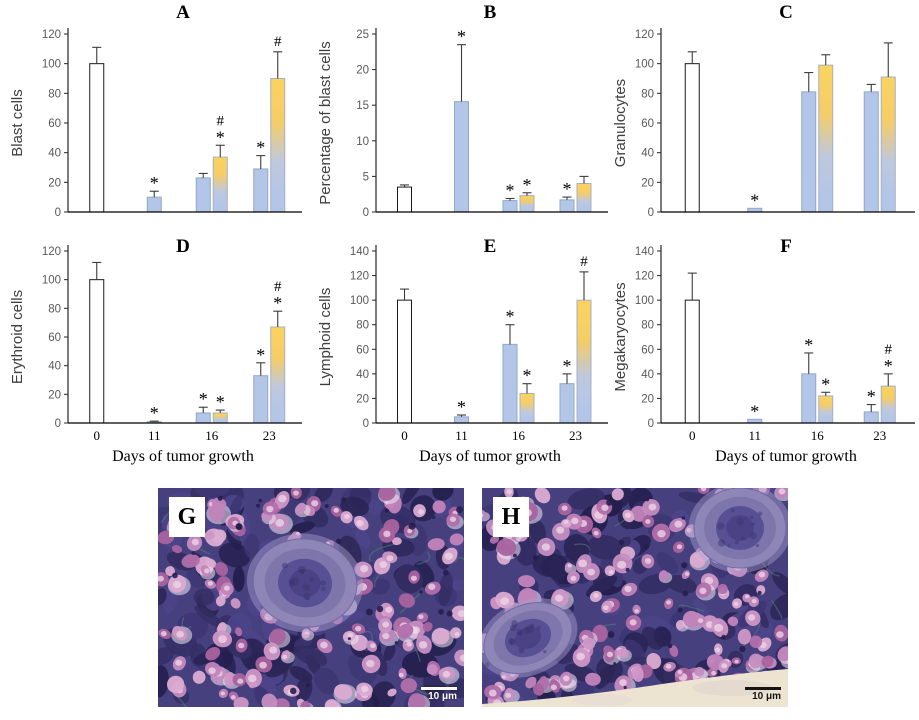 Image resolution: width=919 pixels, height=720 pixels. I want to click on micrograph-h-image, so click(635, 597).